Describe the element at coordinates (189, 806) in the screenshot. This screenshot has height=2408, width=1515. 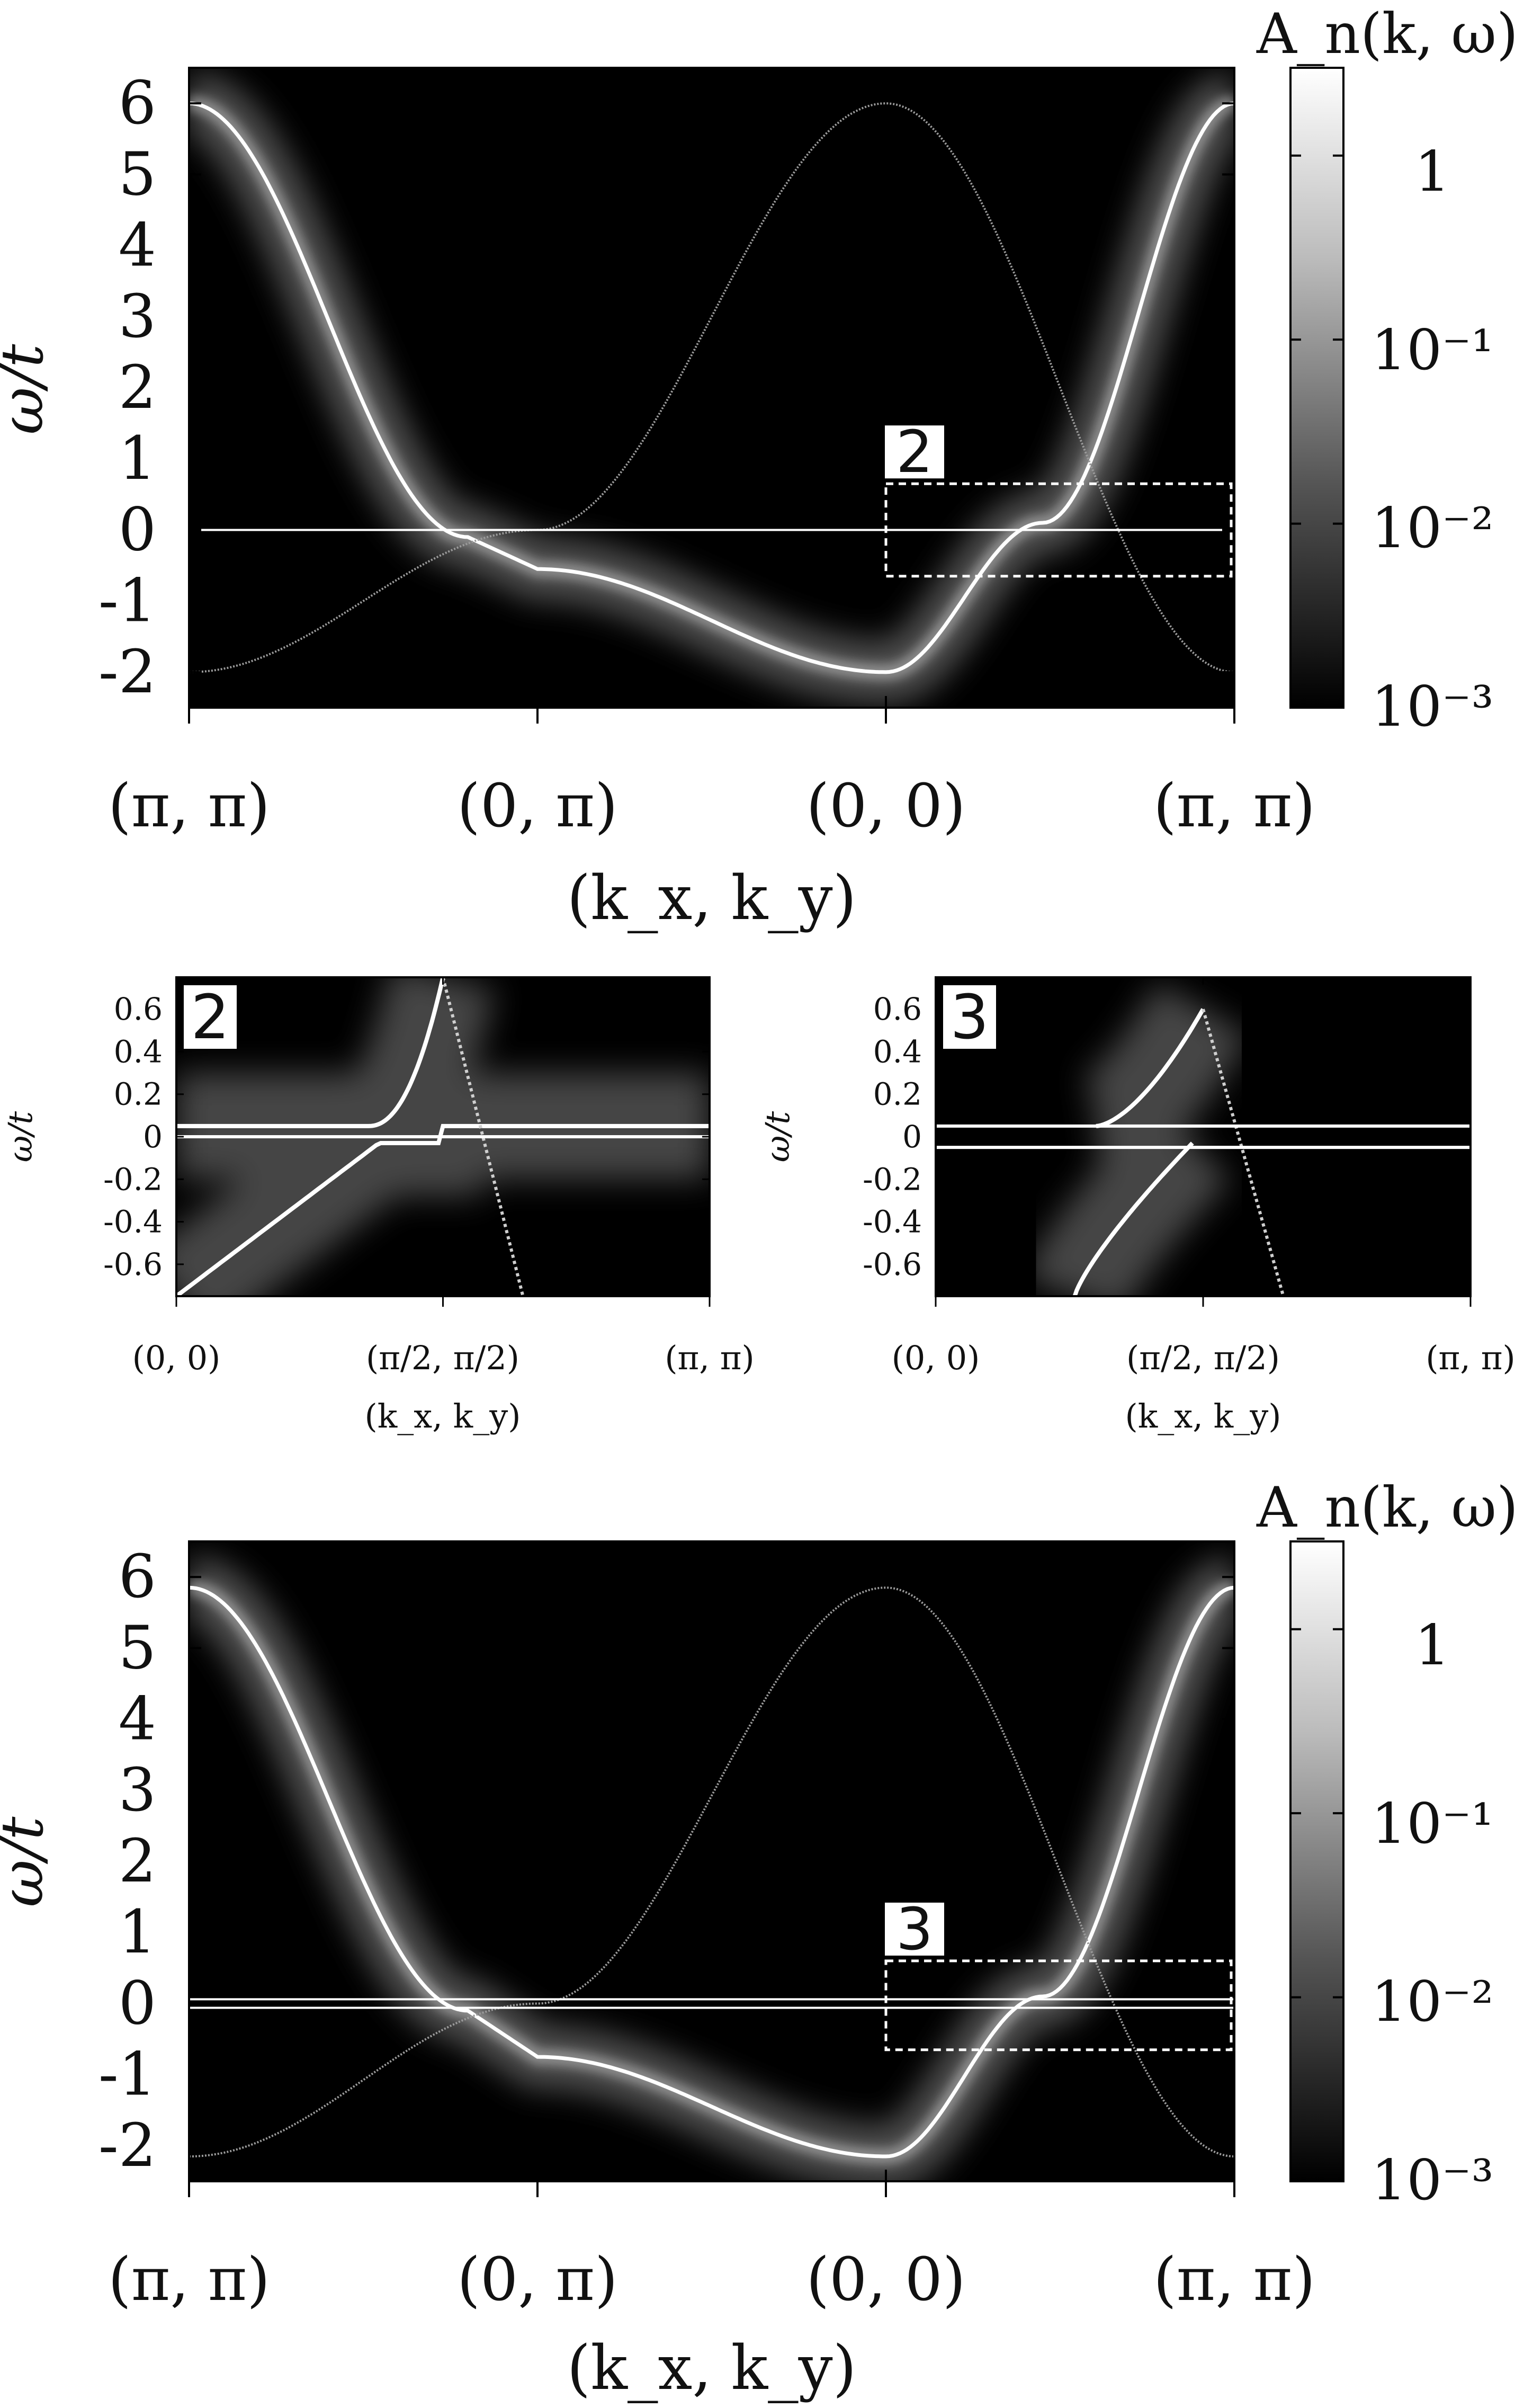
I see `top-x-tick-label-1: (π, π)` at that location.